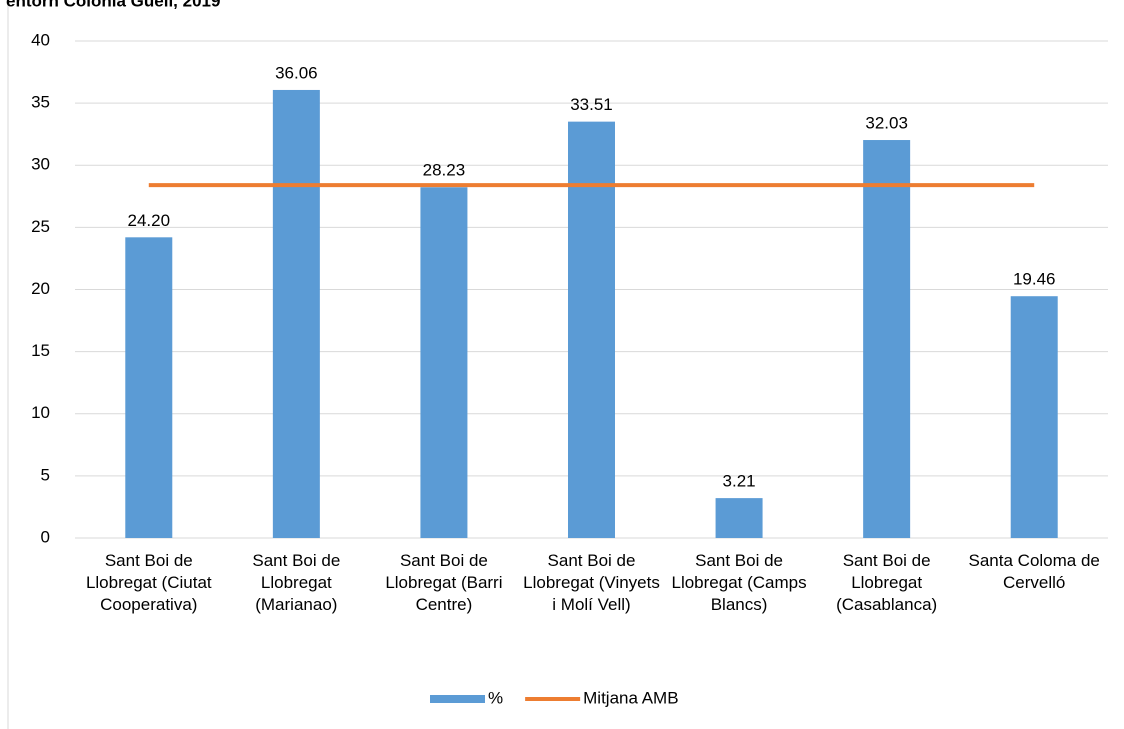 The width and height of the screenshot is (1124, 729). I want to click on x-tick-label: Sant Boi de Llobregat (Camps Blancs), so click(739, 582).